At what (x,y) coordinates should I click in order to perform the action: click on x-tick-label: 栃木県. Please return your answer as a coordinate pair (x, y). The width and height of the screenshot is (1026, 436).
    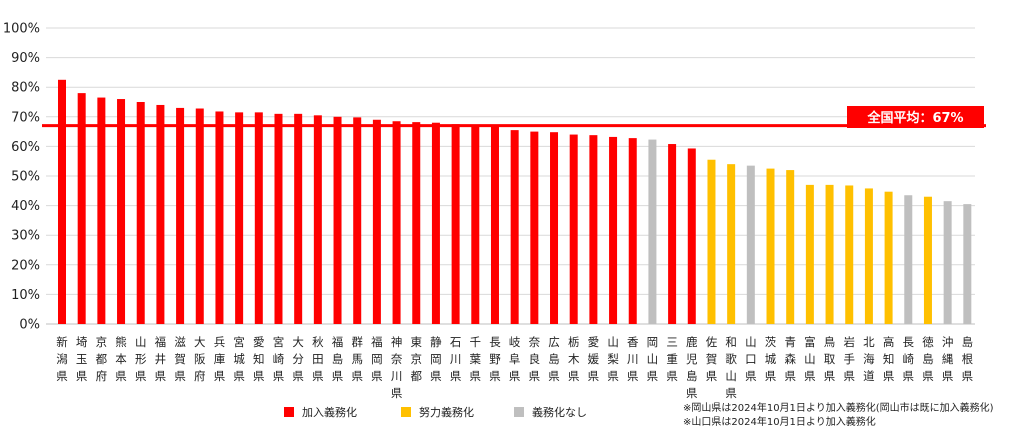
    Looking at the image, I should click on (574, 359).